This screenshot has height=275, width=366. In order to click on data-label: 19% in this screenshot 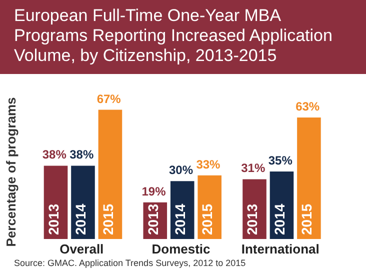, I will do `click(154, 191)`.